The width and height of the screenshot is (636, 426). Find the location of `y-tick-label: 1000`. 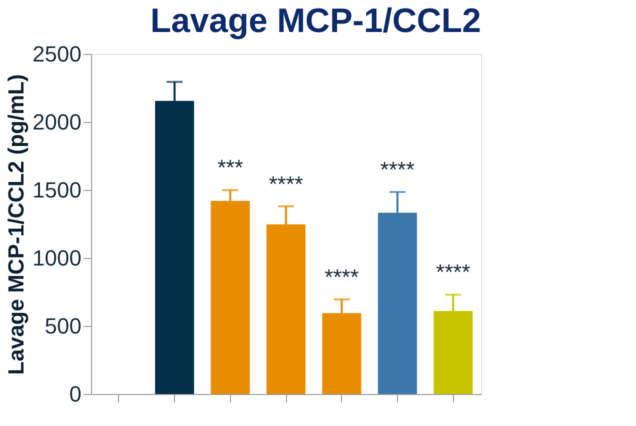

y-tick-label: 1000 is located at coordinates (57, 258).